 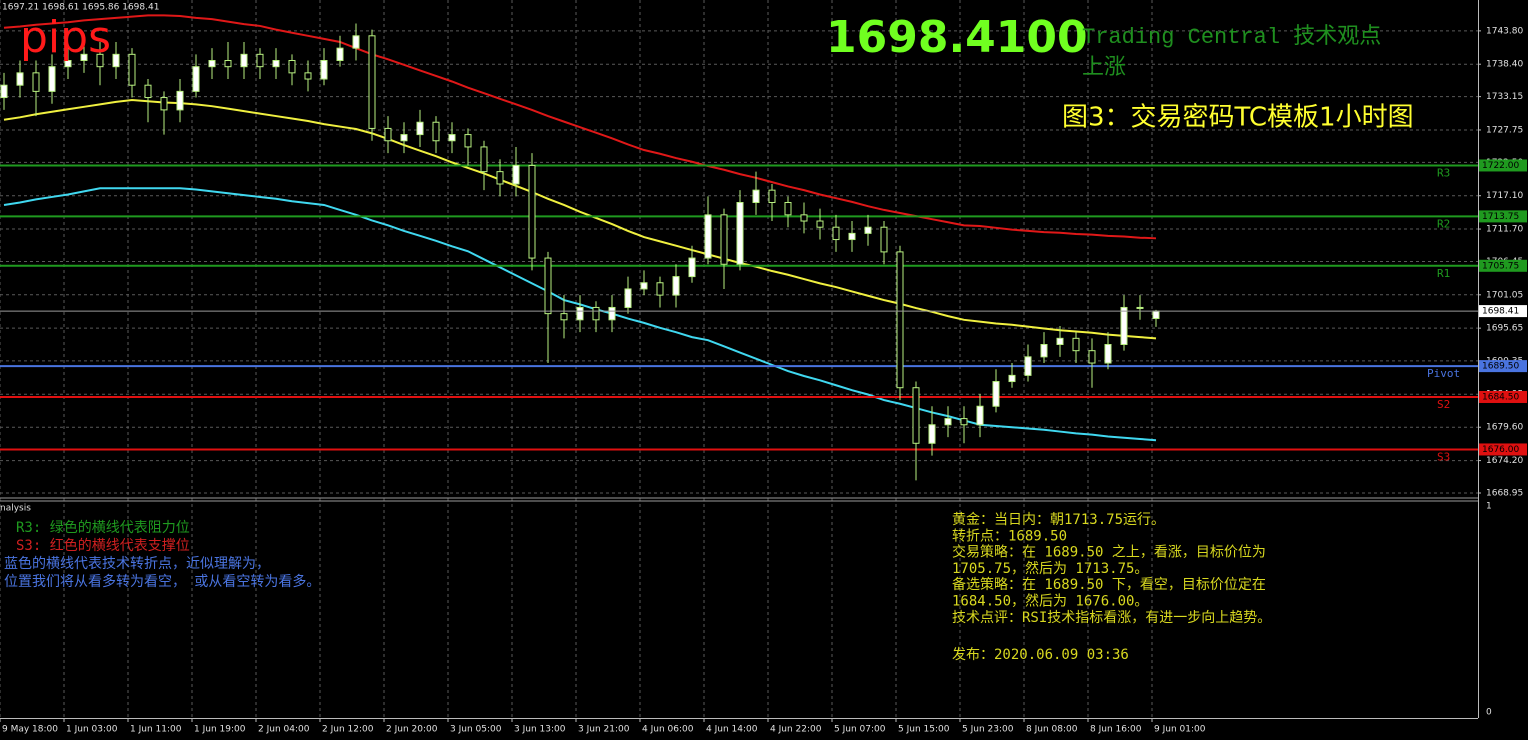 What do you see at coordinates (1116, 730) in the screenshot?
I see `x-tick-label: 8 Jun 16:00` at bounding box center [1116, 730].